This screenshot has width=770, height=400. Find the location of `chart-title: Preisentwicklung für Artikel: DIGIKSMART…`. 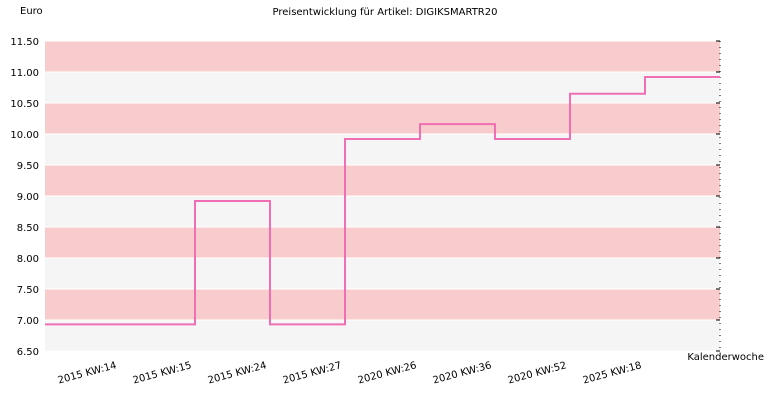

chart-title: Preisentwicklung für Artikel: DIGIKSMART… is located at coordinates (385, 12).